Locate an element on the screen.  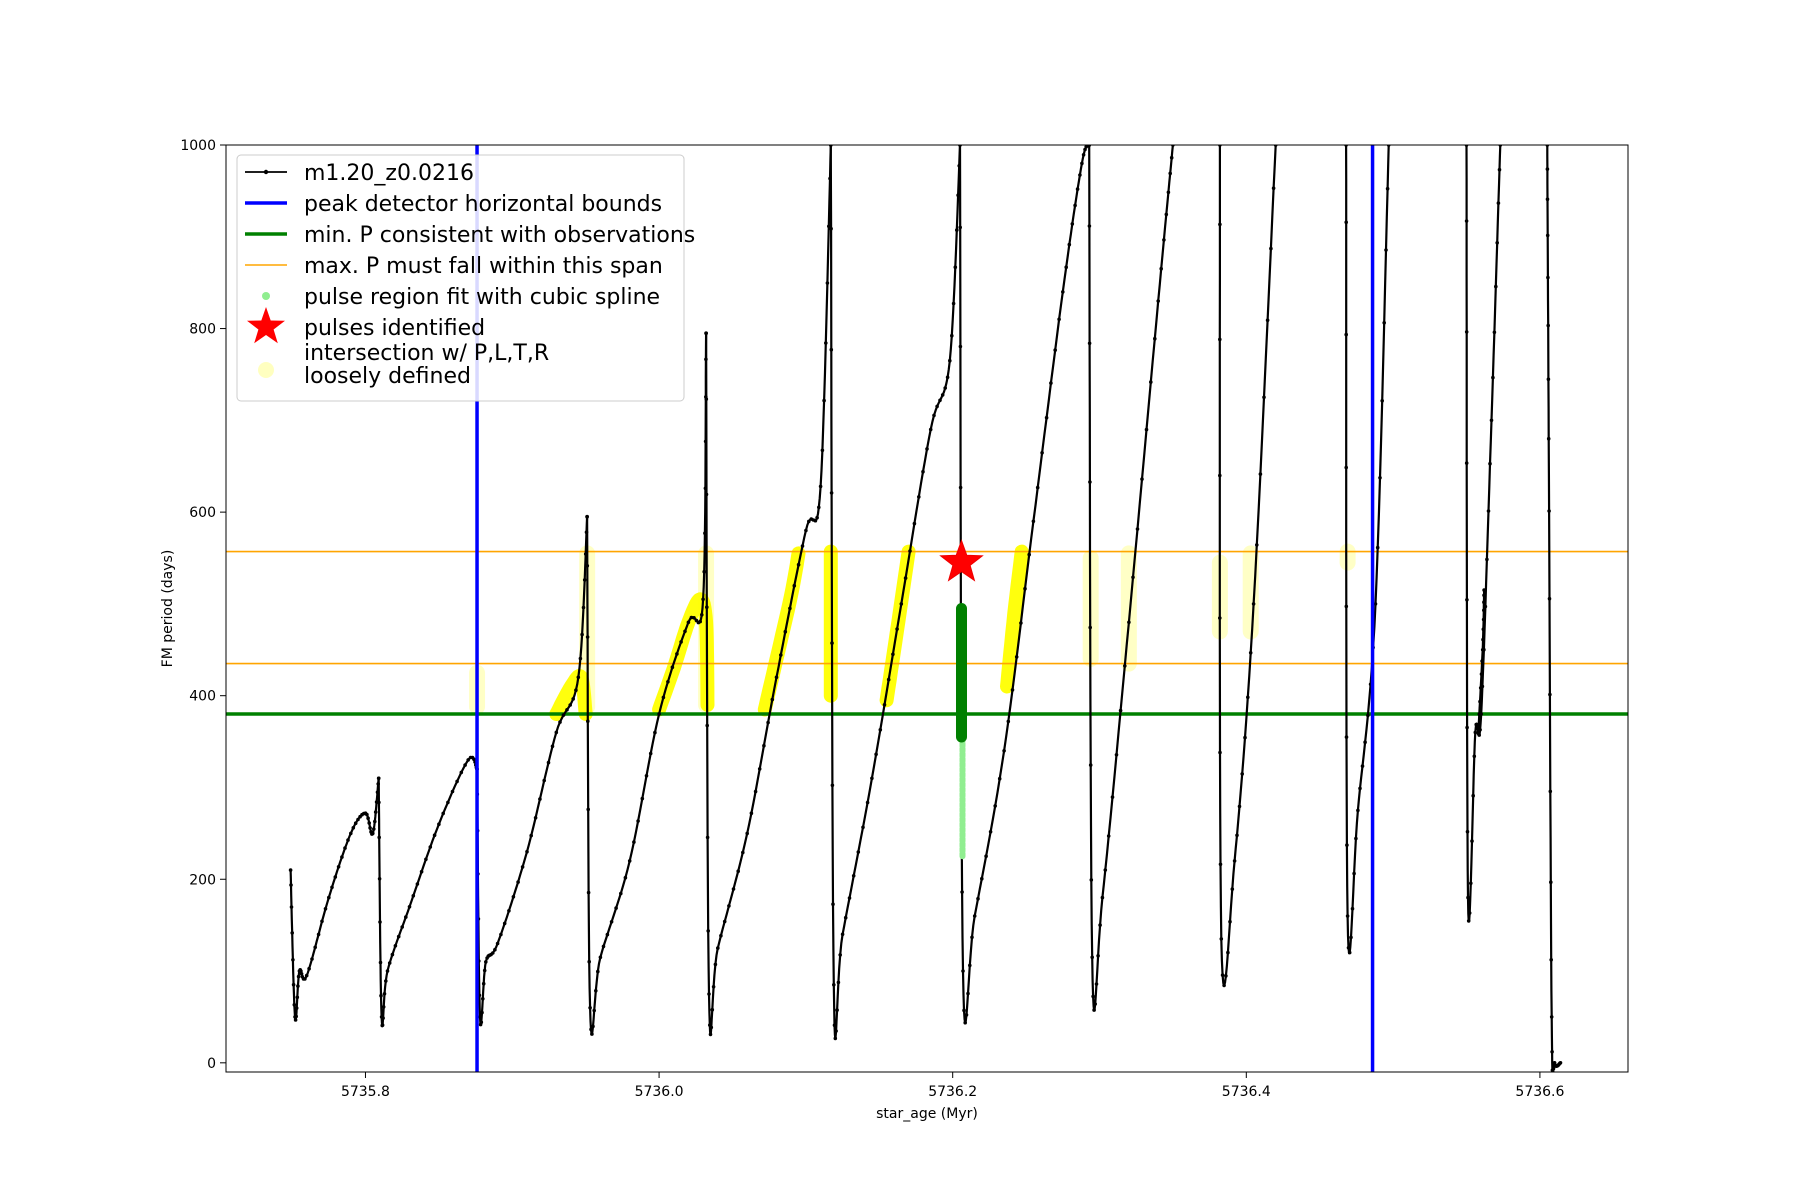
x-tick-label: 5736.2 is located at coordinates (952, 1092).